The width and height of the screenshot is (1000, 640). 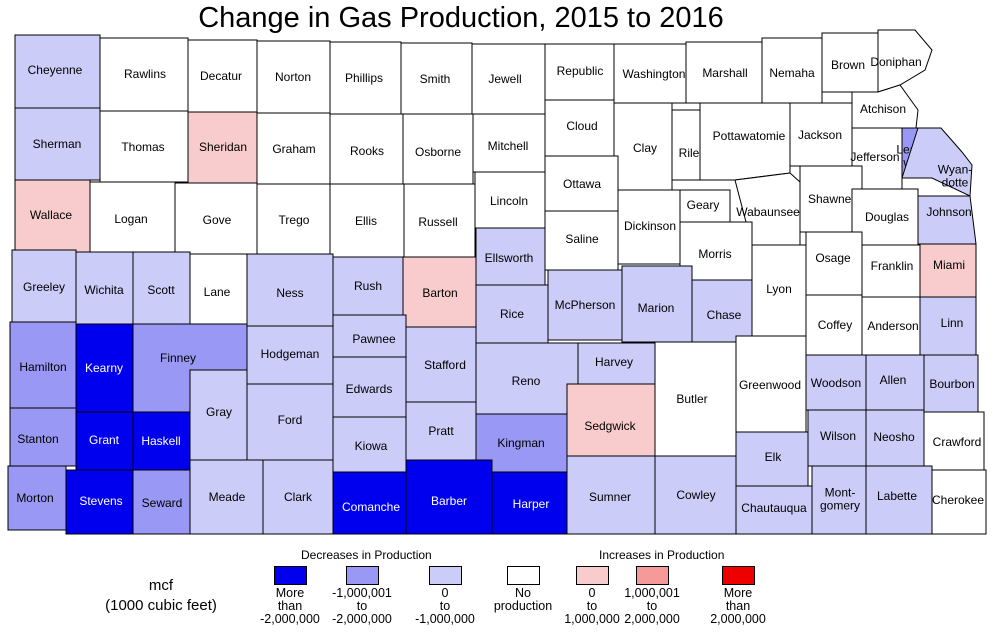 What do you see at coordinates (290, 420) in the screenshot?
I see `county-label-ford: Ford` at bounding box center [290, 420].